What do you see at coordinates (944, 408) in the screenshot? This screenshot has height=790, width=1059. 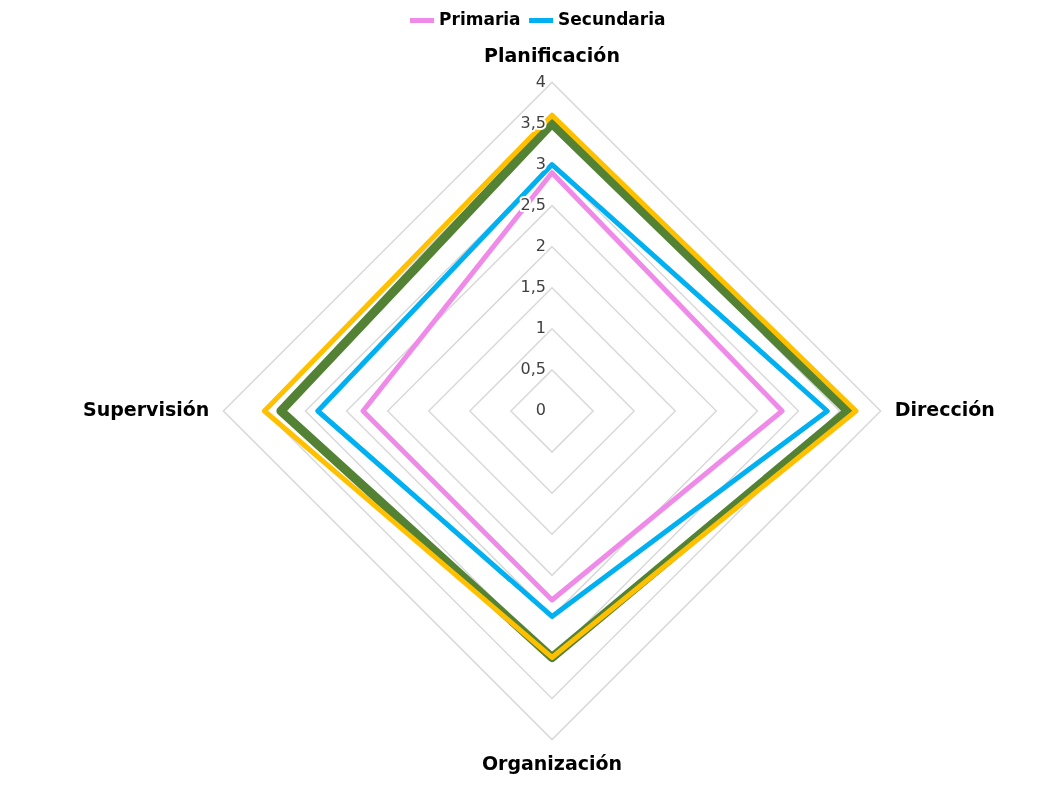 I see `spoke-label: Dirección` at bounding box center [944, 408].